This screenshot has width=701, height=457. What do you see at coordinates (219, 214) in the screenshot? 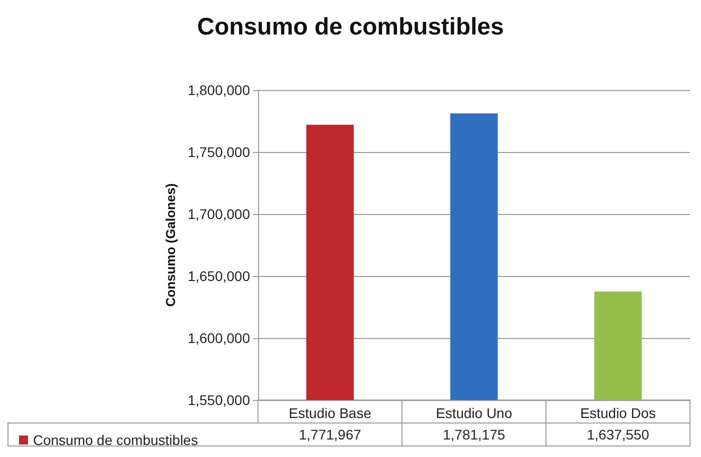
I see `y-tick-label: 1,700,000` at bounding box center [219, 214].